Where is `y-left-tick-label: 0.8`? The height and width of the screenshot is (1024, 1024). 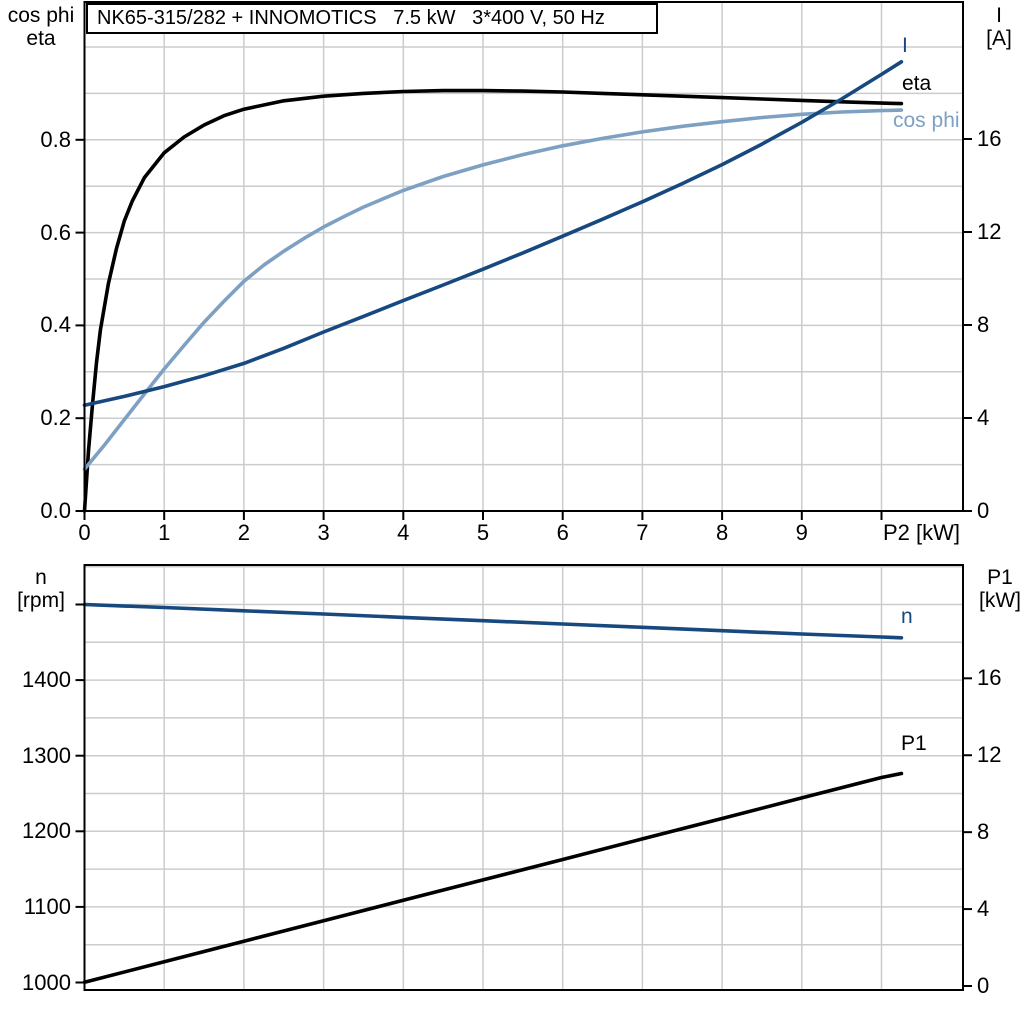
y-left-tick-label: 0.8 is located at coordinates (55, 139).